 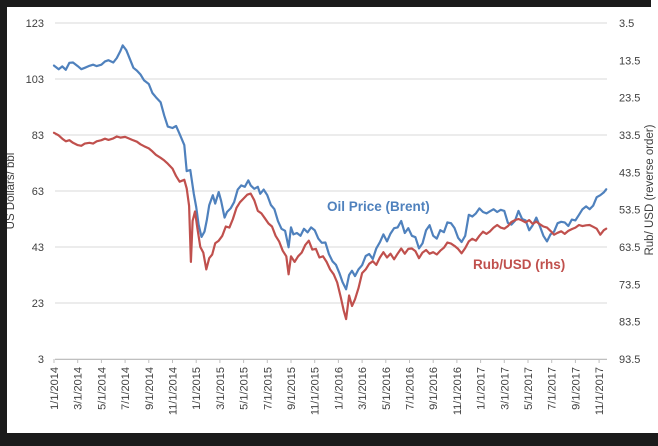 I want to click on right-axis-tick-label: 53.5, so click(x=629, y=211).